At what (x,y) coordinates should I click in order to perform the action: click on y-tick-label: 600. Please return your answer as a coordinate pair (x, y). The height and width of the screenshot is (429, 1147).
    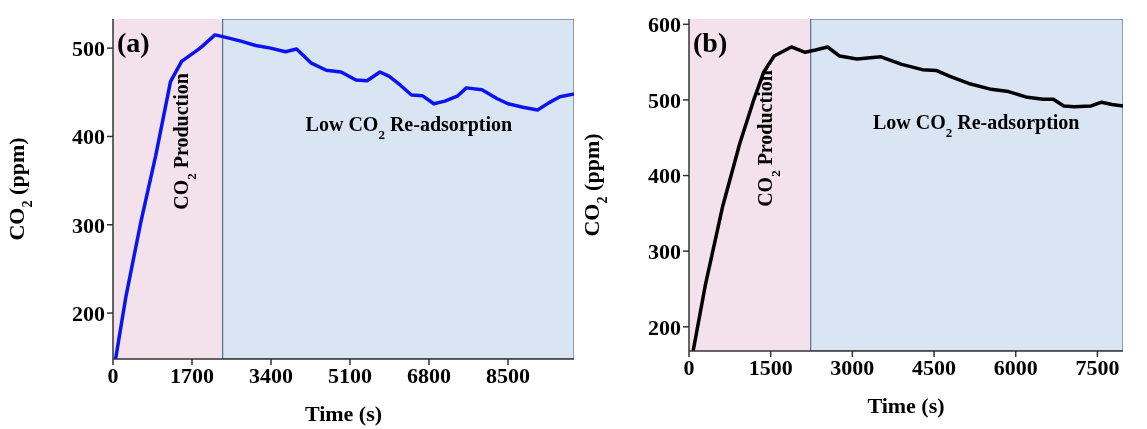
    Looking at the image, I should click on (664, 25).